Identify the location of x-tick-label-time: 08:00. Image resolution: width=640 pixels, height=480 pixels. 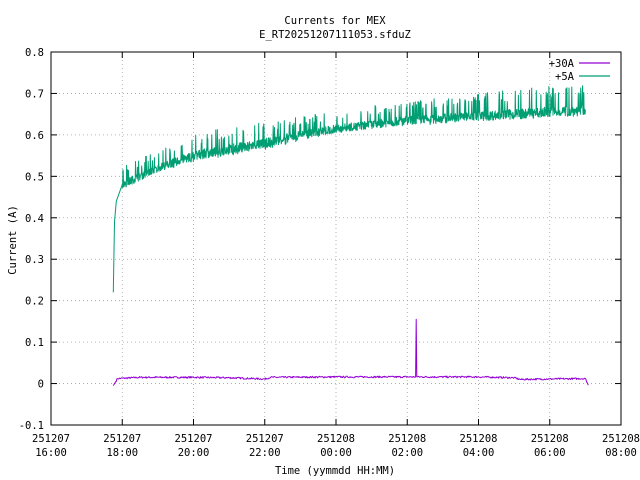
(621, 453).